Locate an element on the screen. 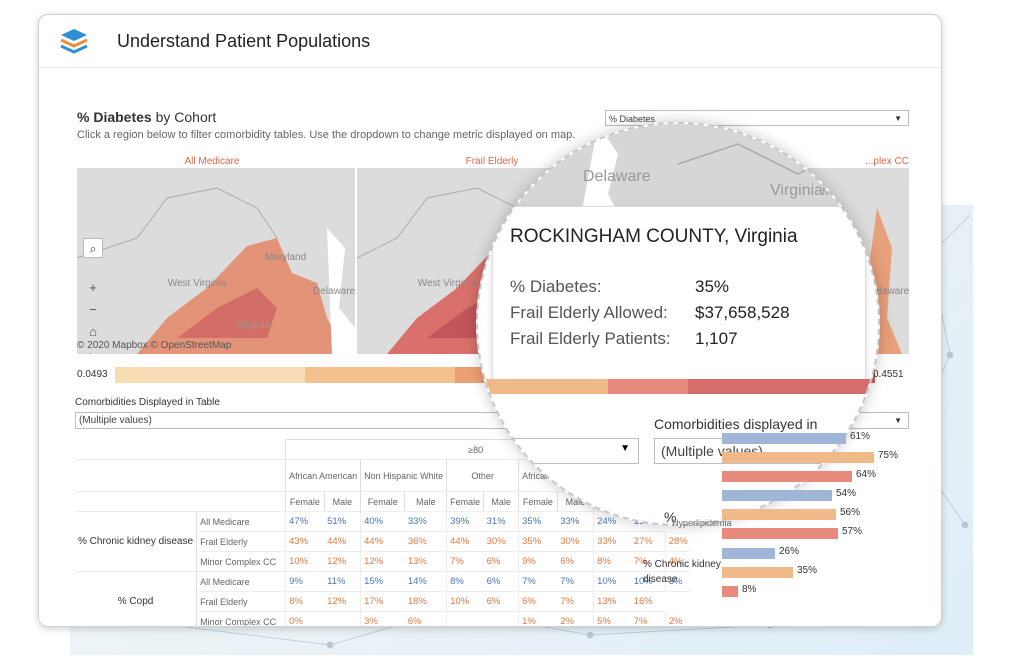  row-group-label: % Chronic kidney disease is located at coordinates (136, 541).